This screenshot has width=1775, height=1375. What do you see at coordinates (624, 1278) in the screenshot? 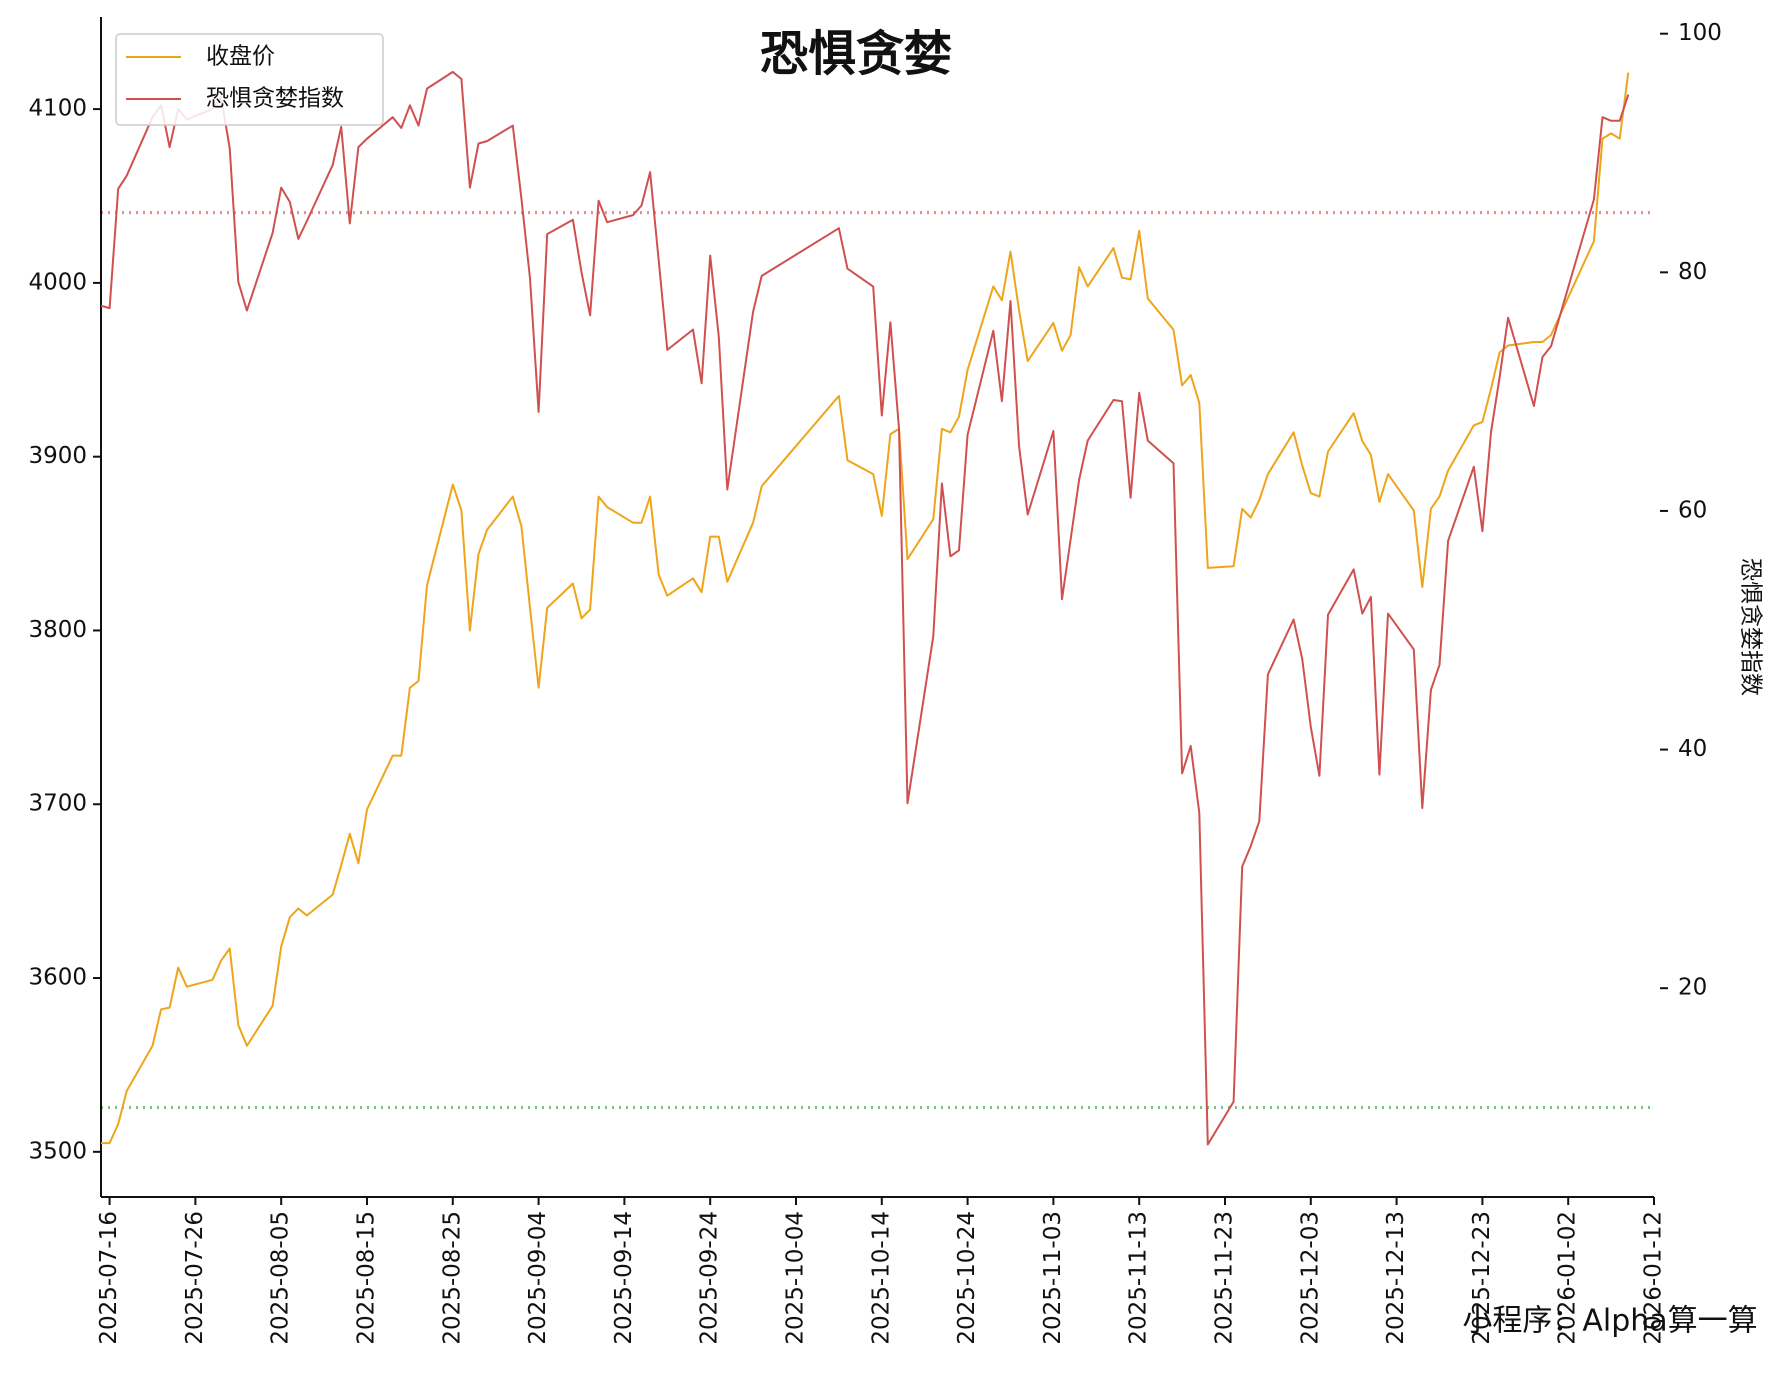
I see `x-tick-label: 2025-09-14` at bounding box center [624, 1278].